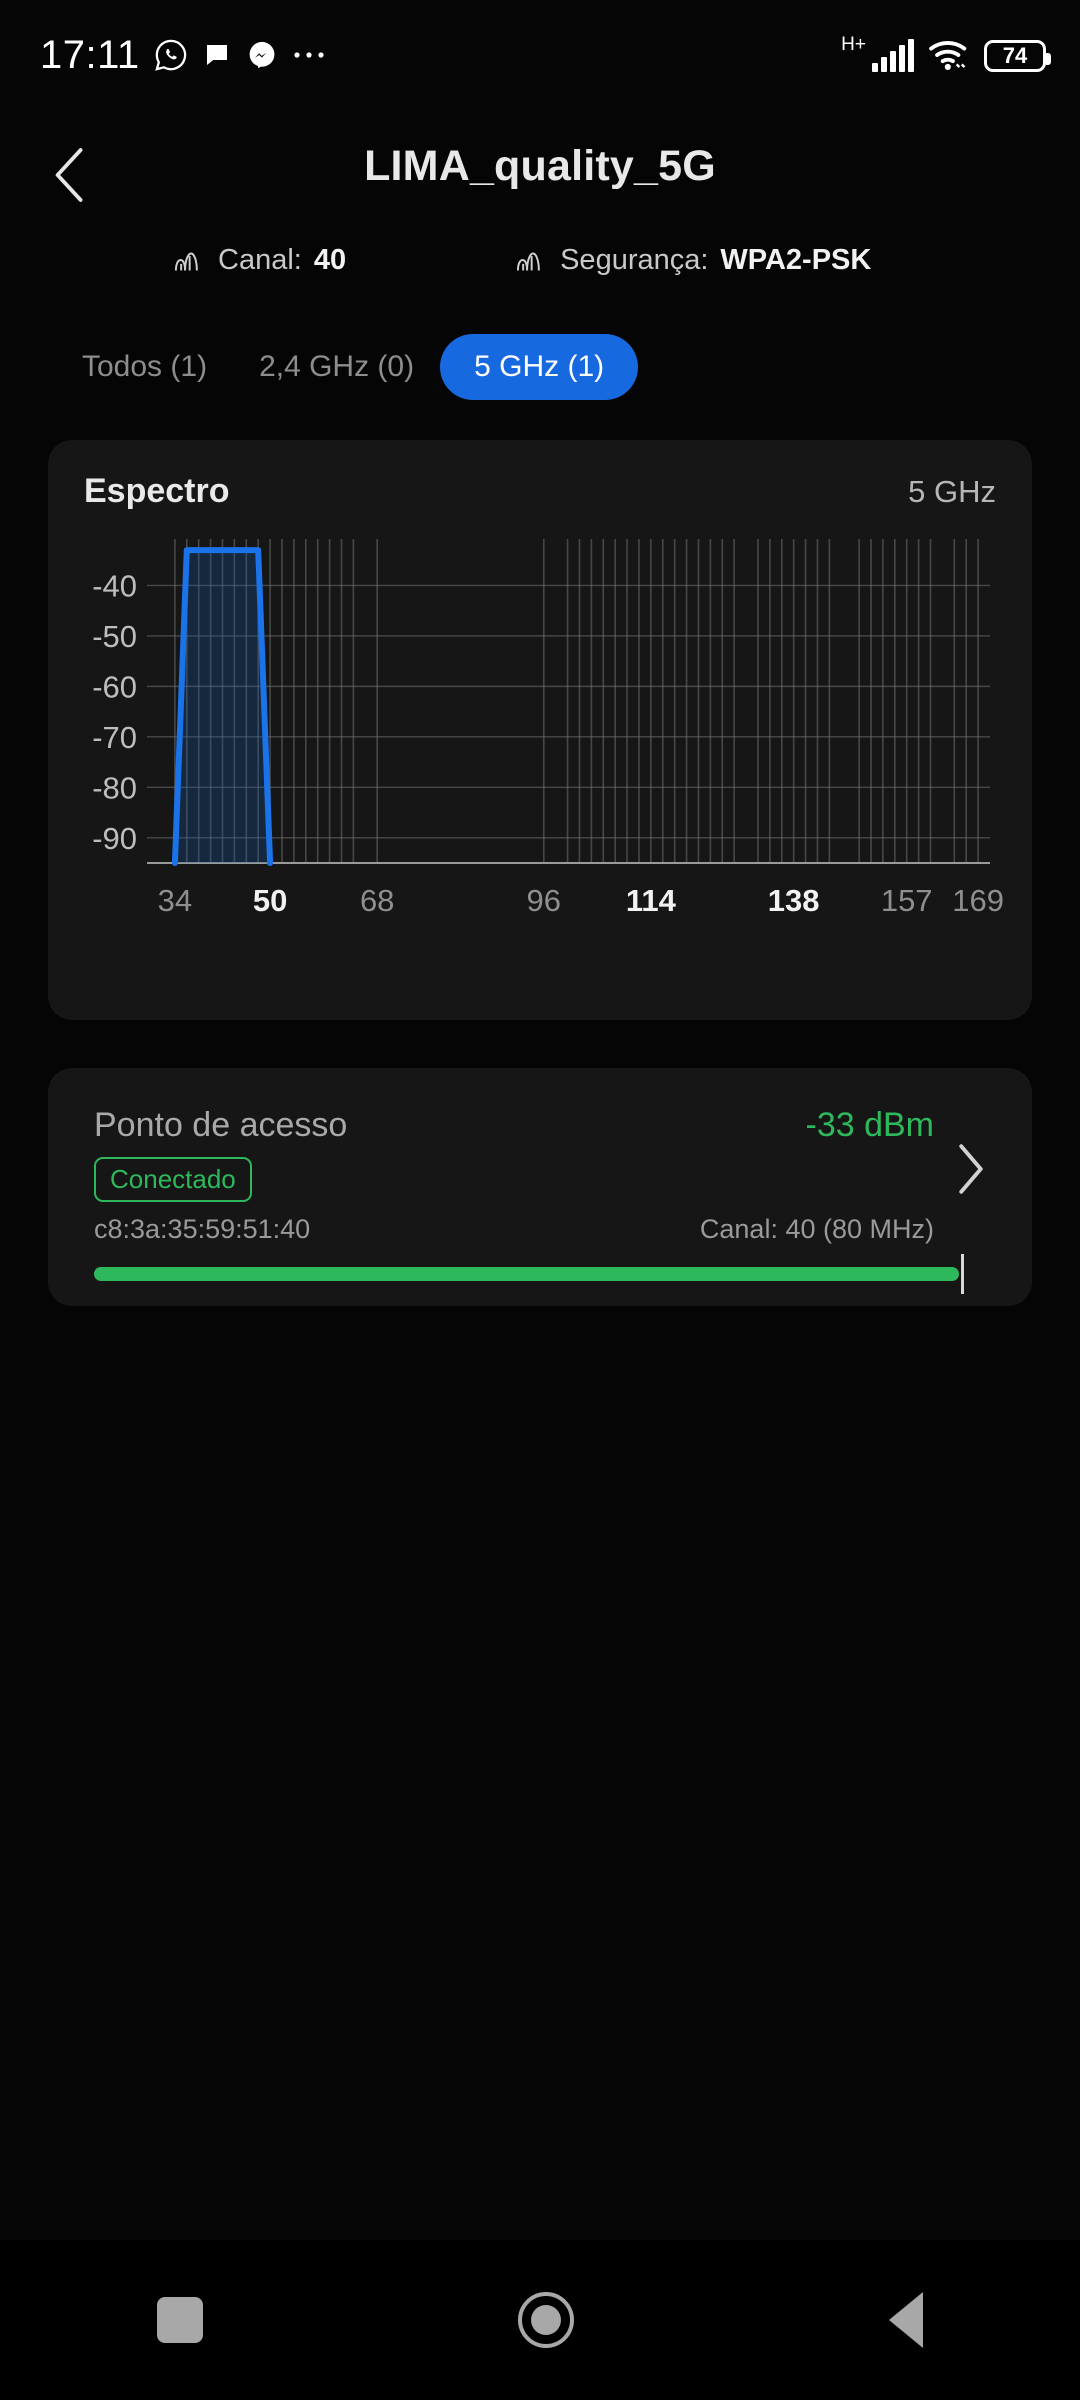 Image resolution: width=1080 pixels, height=2400 pixels. Describe the element at coordinates (71, 175) in the screenshot. I see `chevron-left-icon` at that location.